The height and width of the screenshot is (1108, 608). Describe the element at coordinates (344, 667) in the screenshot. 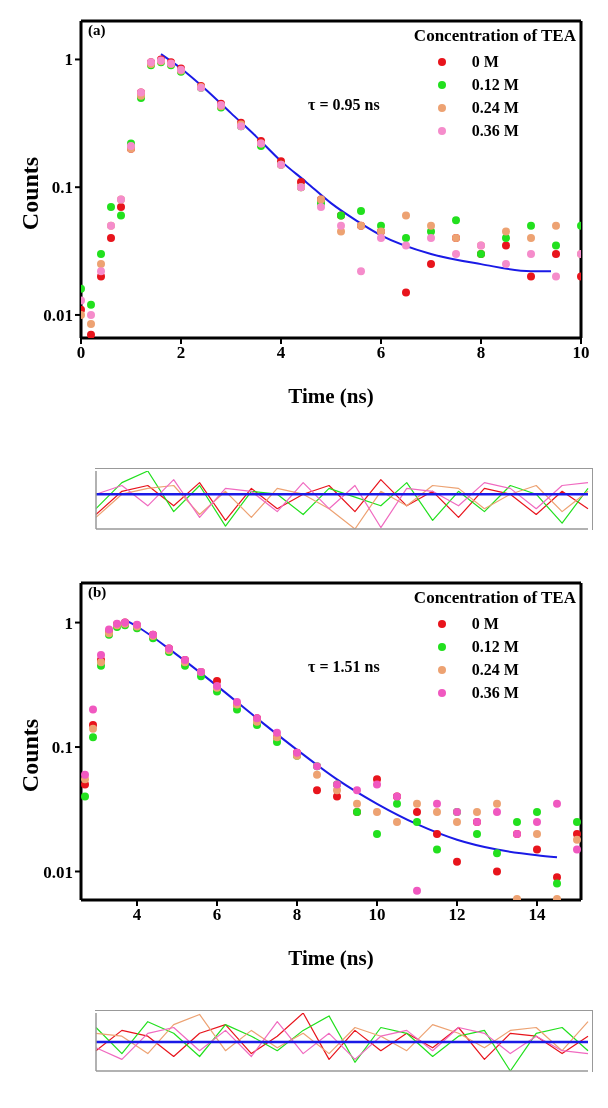

I see `annotation: τ = 1.51 ns` at that location.